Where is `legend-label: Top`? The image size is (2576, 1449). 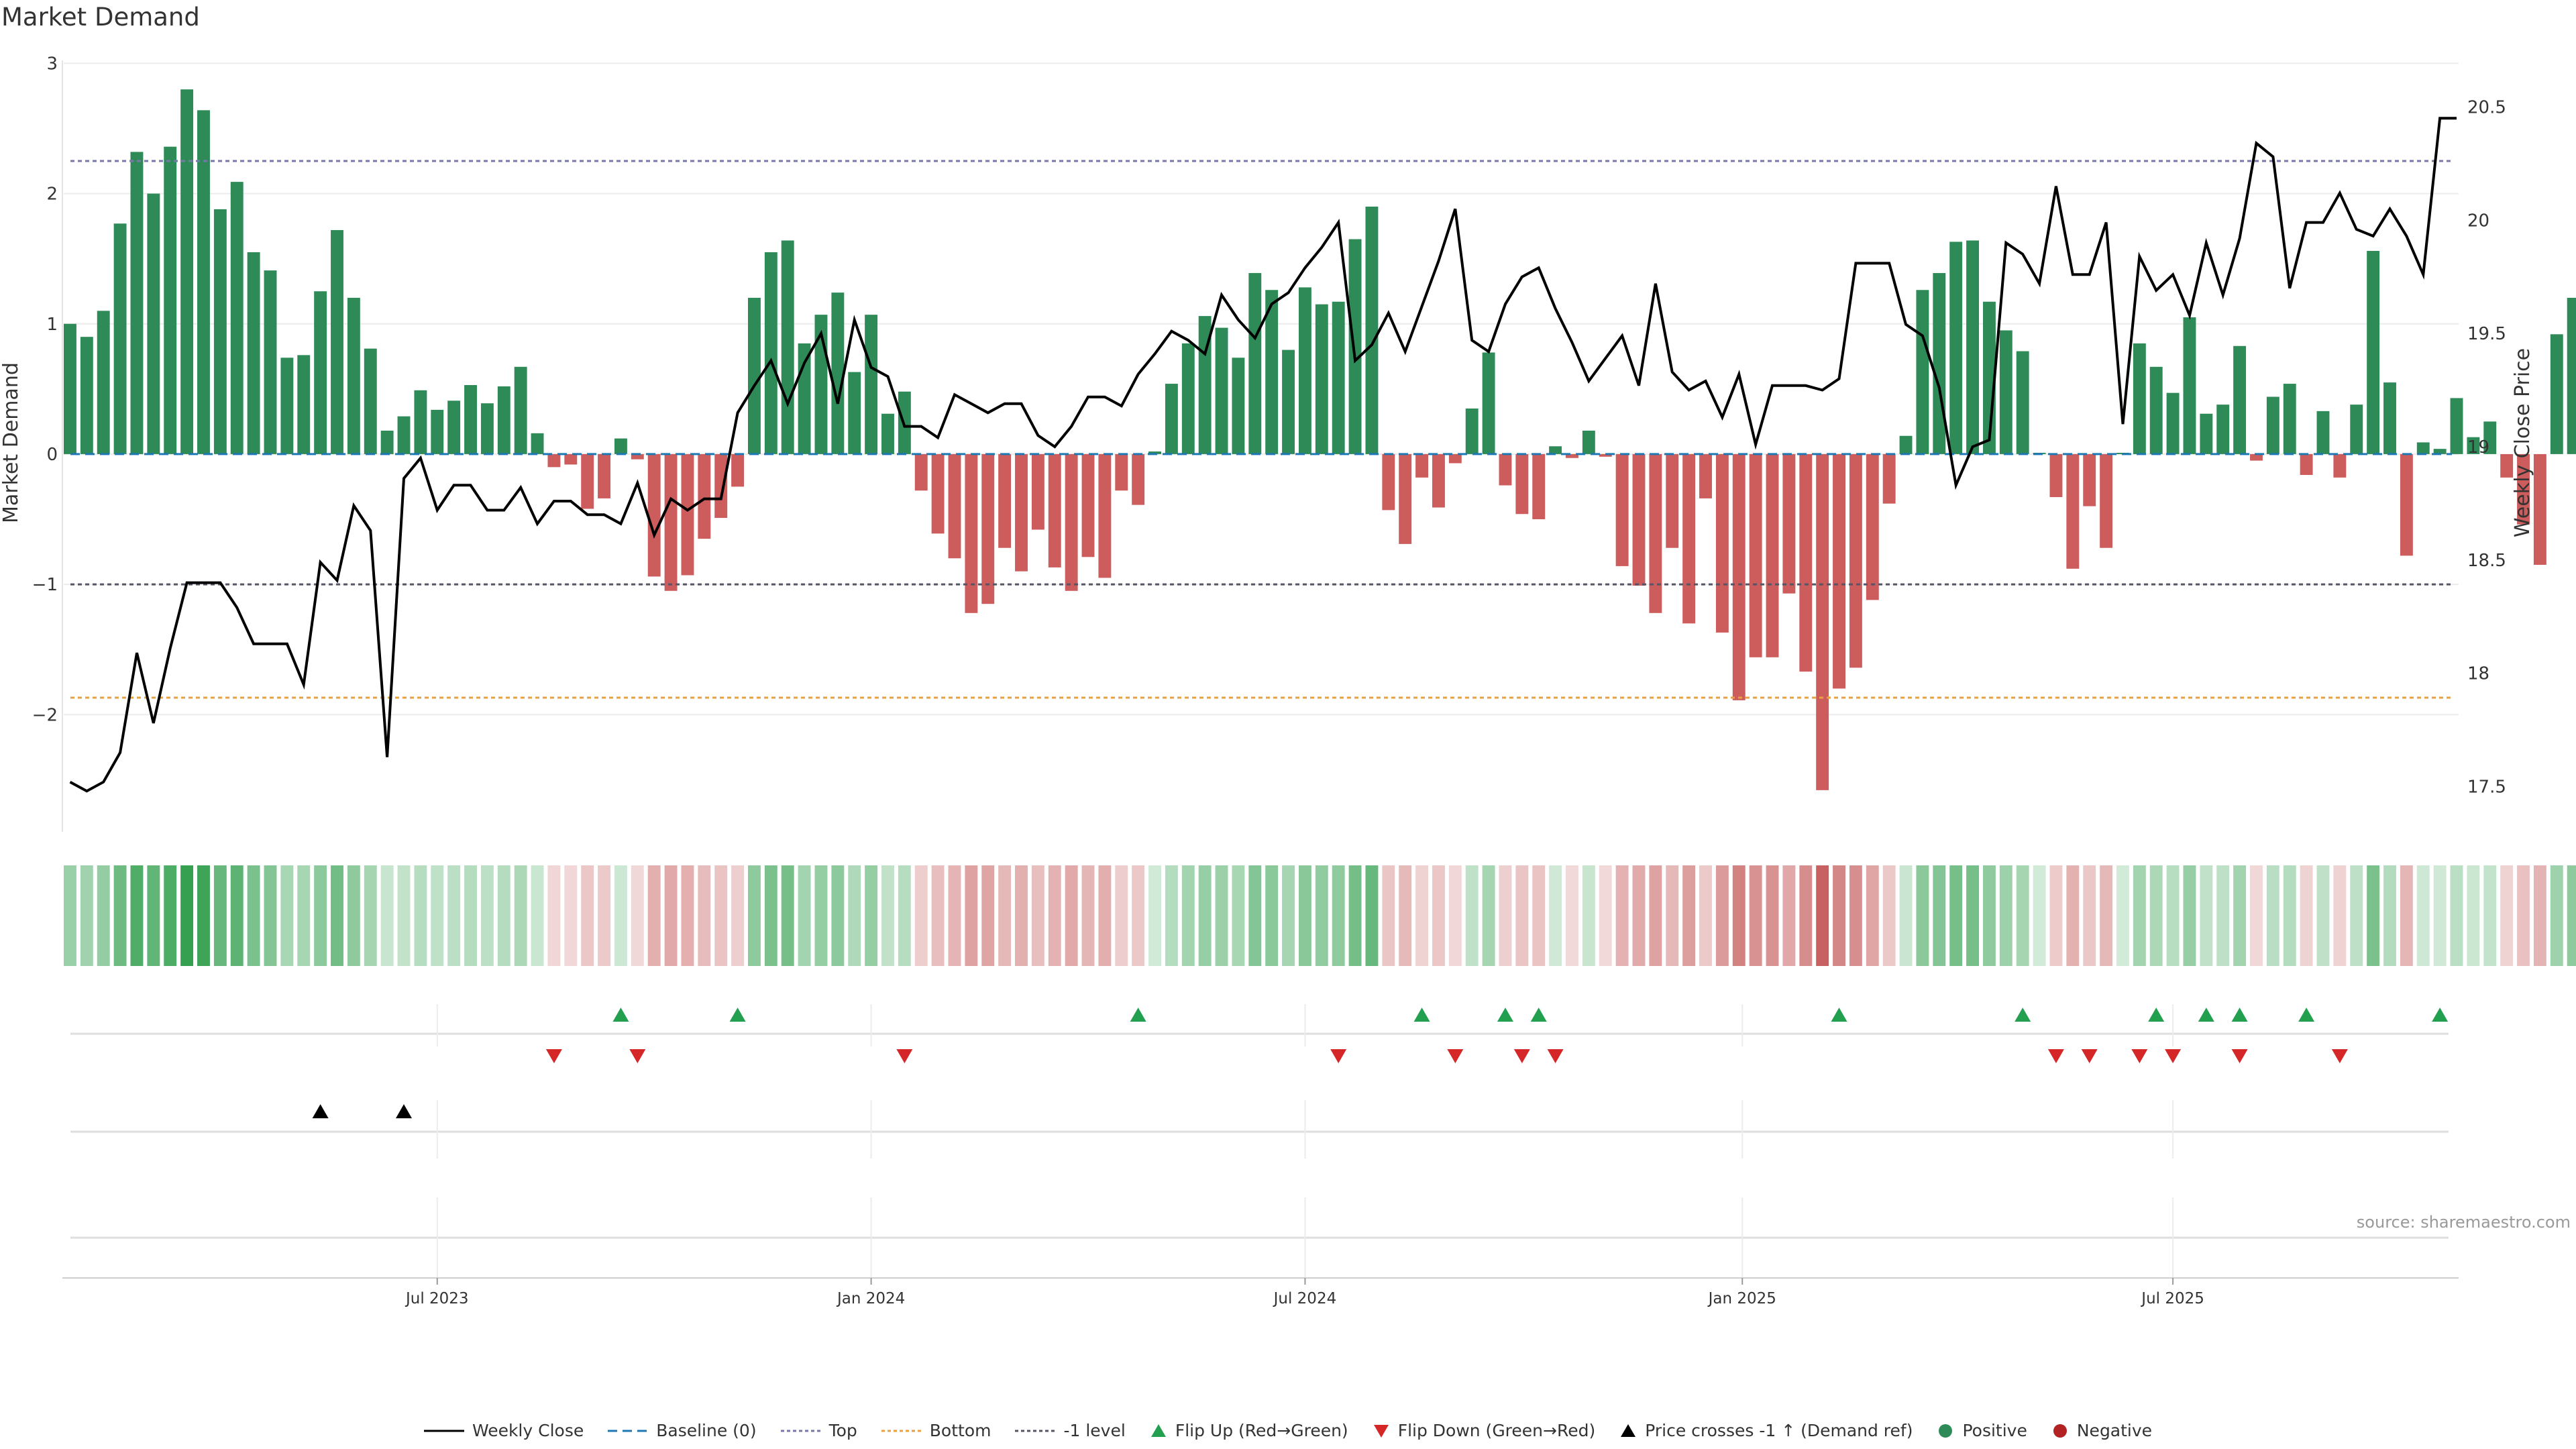
legend-label: Top is located at coordinates (842, 1430).